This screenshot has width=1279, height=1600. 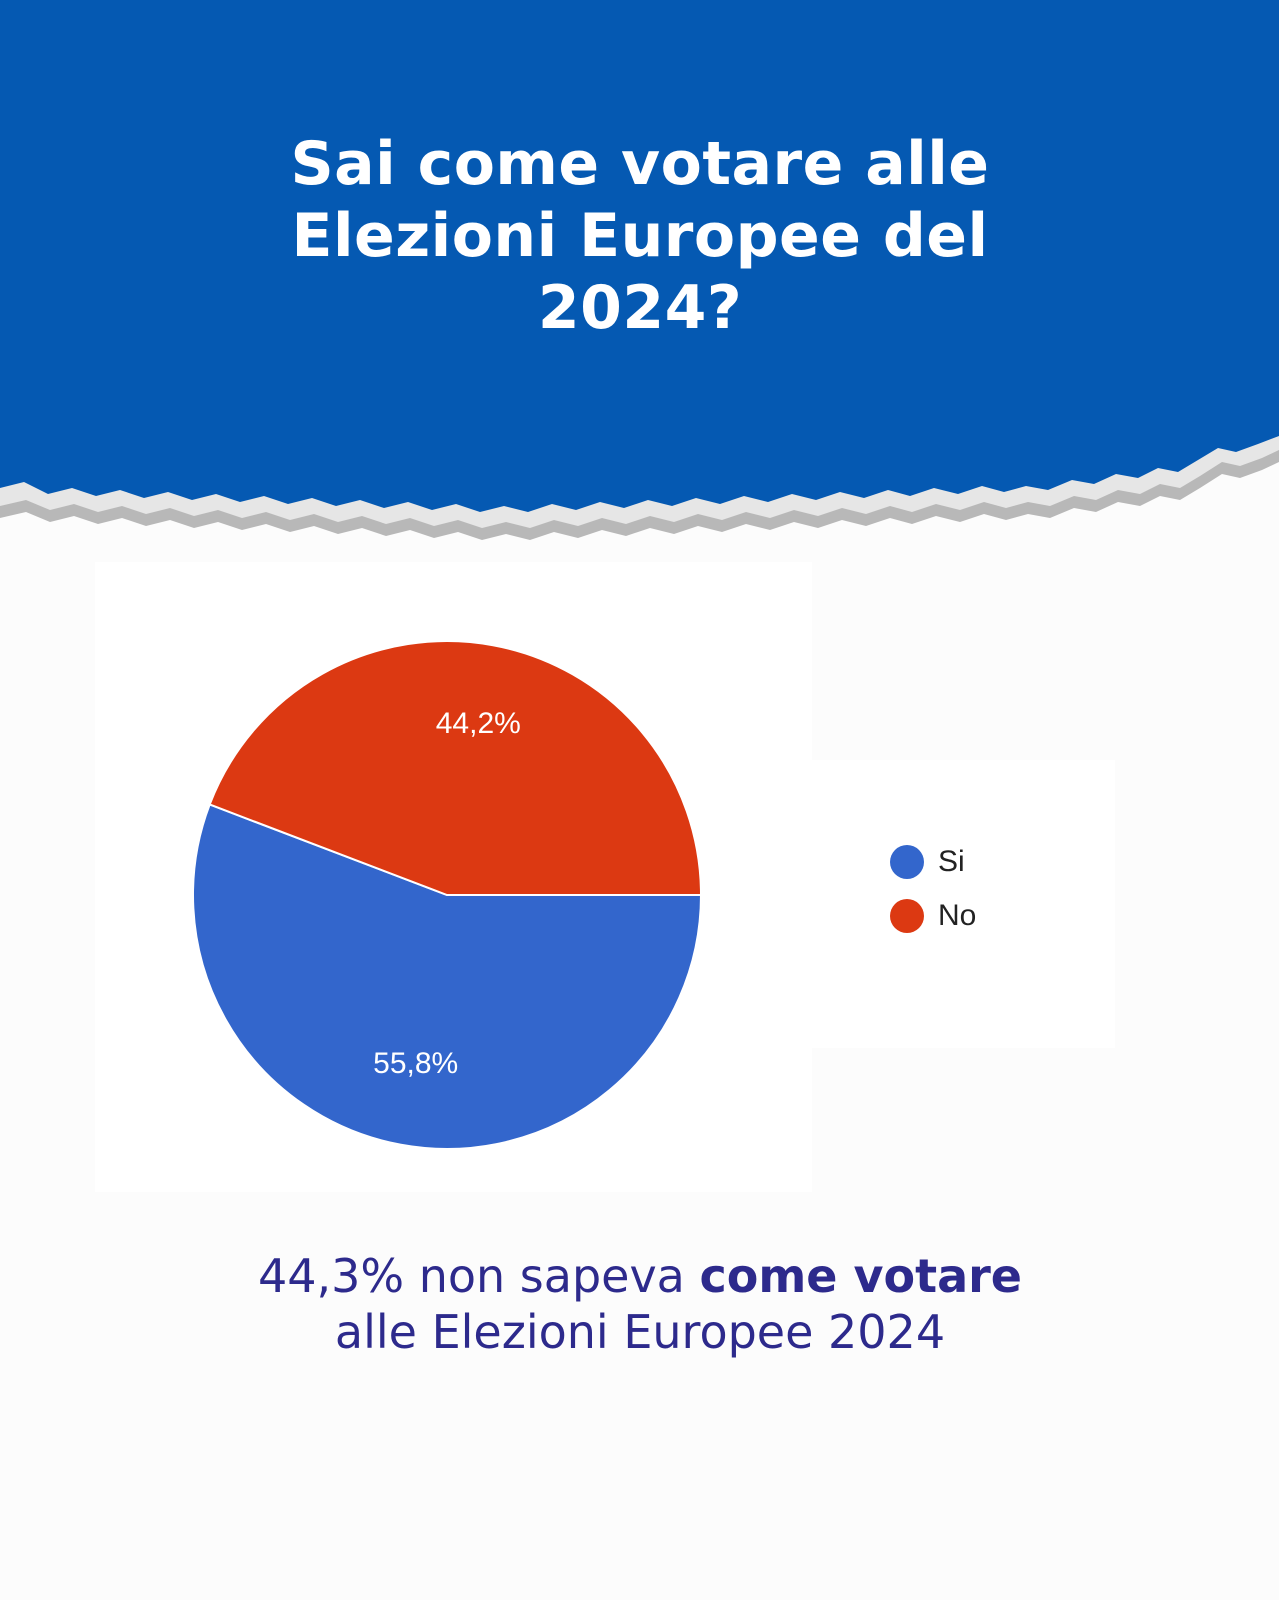 I want to click on legend-item-no: No, so click(x=933, y=916).